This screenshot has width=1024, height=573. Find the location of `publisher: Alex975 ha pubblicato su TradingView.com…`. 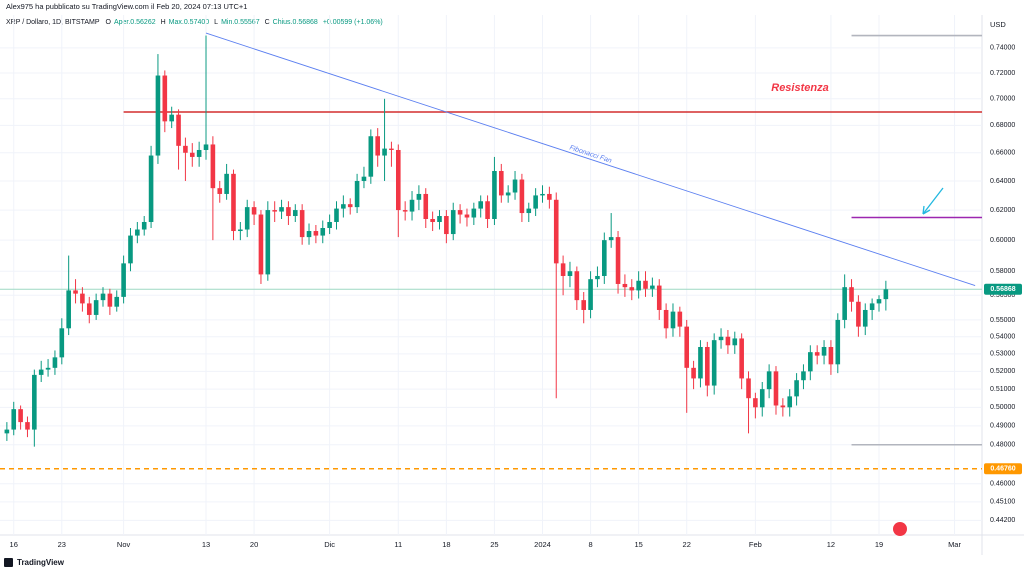

publisher: Alex975 ha pubblicato su TradingView.com… is located at coordinates (126, 6).